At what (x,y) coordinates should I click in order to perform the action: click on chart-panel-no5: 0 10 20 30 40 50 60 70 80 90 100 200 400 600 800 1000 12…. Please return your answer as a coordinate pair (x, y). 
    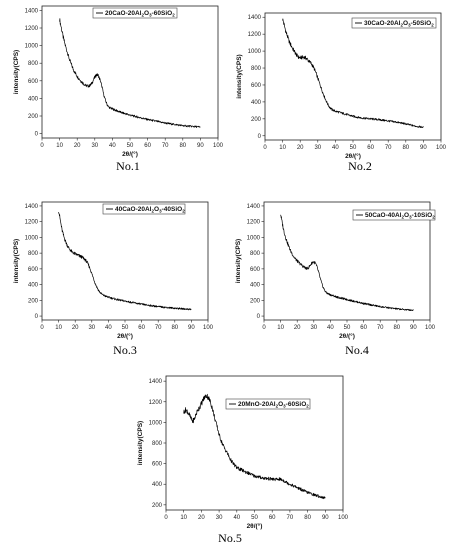
    Looking at the image, I should click on (243, 460).